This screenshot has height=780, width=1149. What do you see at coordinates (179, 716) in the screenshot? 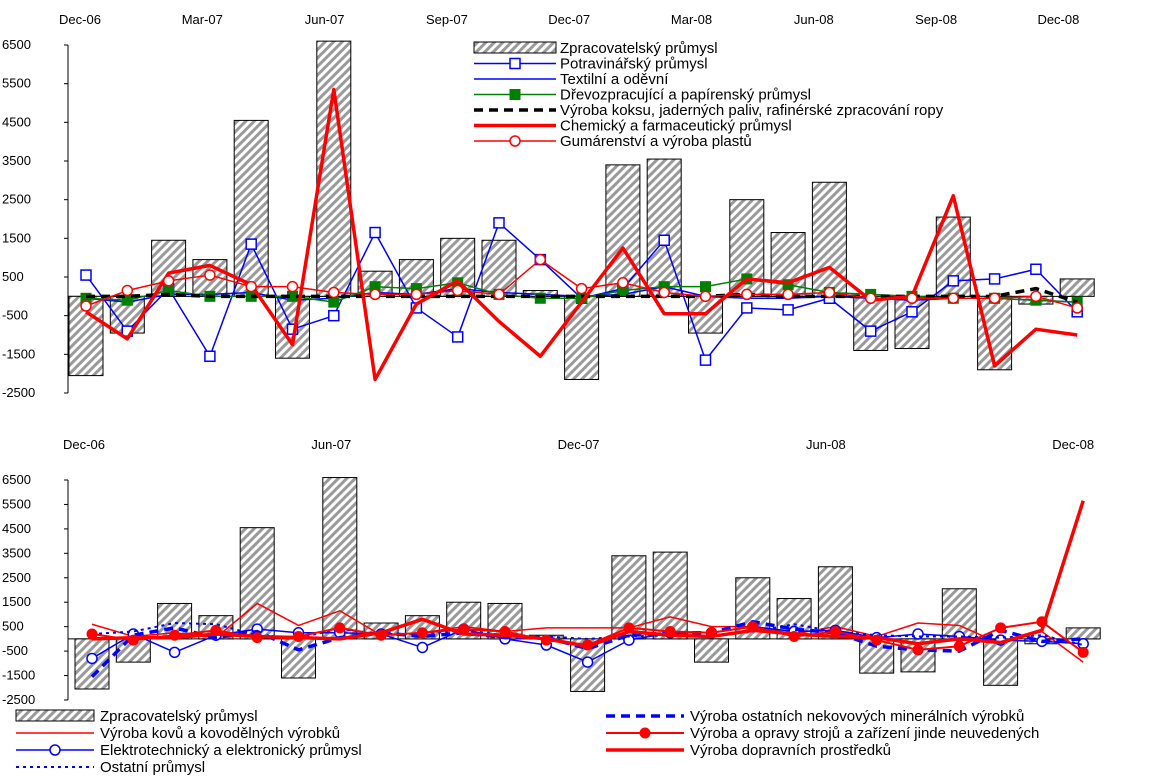
I see `legend2-label: Zpracovatelský průmysl` at bounding box center [179, 716].